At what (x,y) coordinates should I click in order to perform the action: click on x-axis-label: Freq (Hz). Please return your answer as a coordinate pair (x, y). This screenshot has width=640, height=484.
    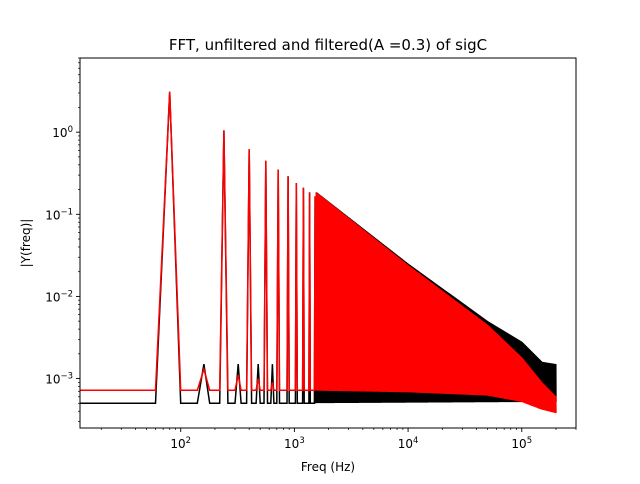
    Looking at the image, I should click on (328, 467).